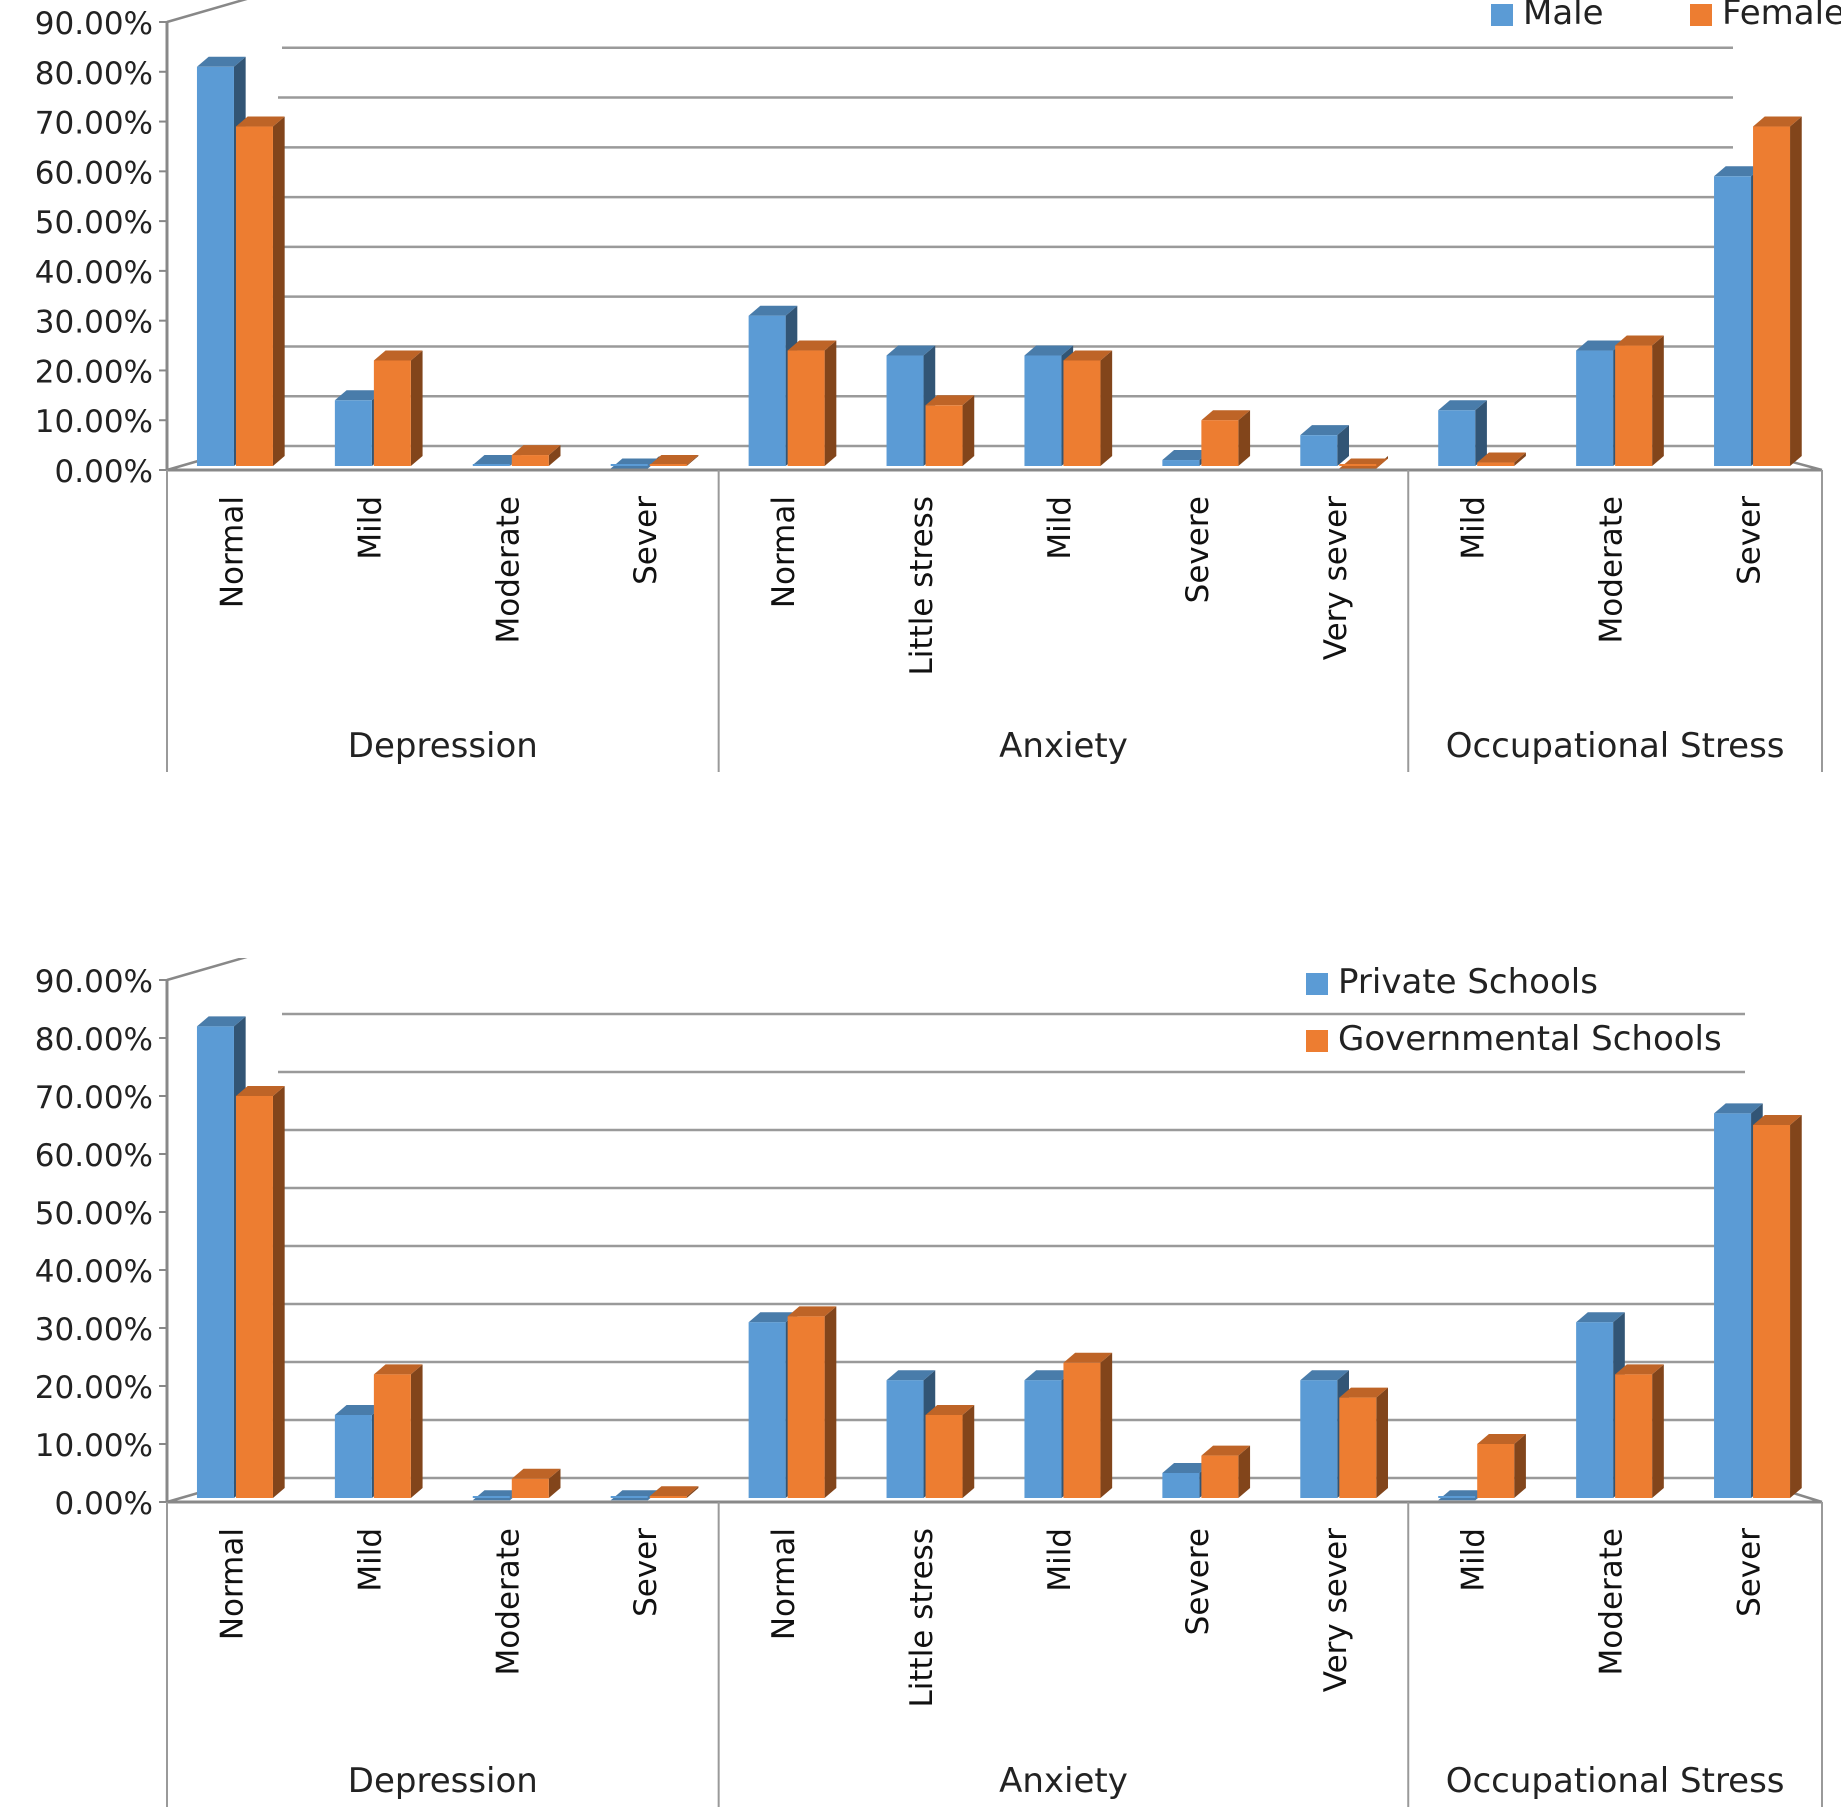  Describe the element at coordinates (905, 410) in the screenshot. I see `bar-male-anxiety-little-stress` at that location.